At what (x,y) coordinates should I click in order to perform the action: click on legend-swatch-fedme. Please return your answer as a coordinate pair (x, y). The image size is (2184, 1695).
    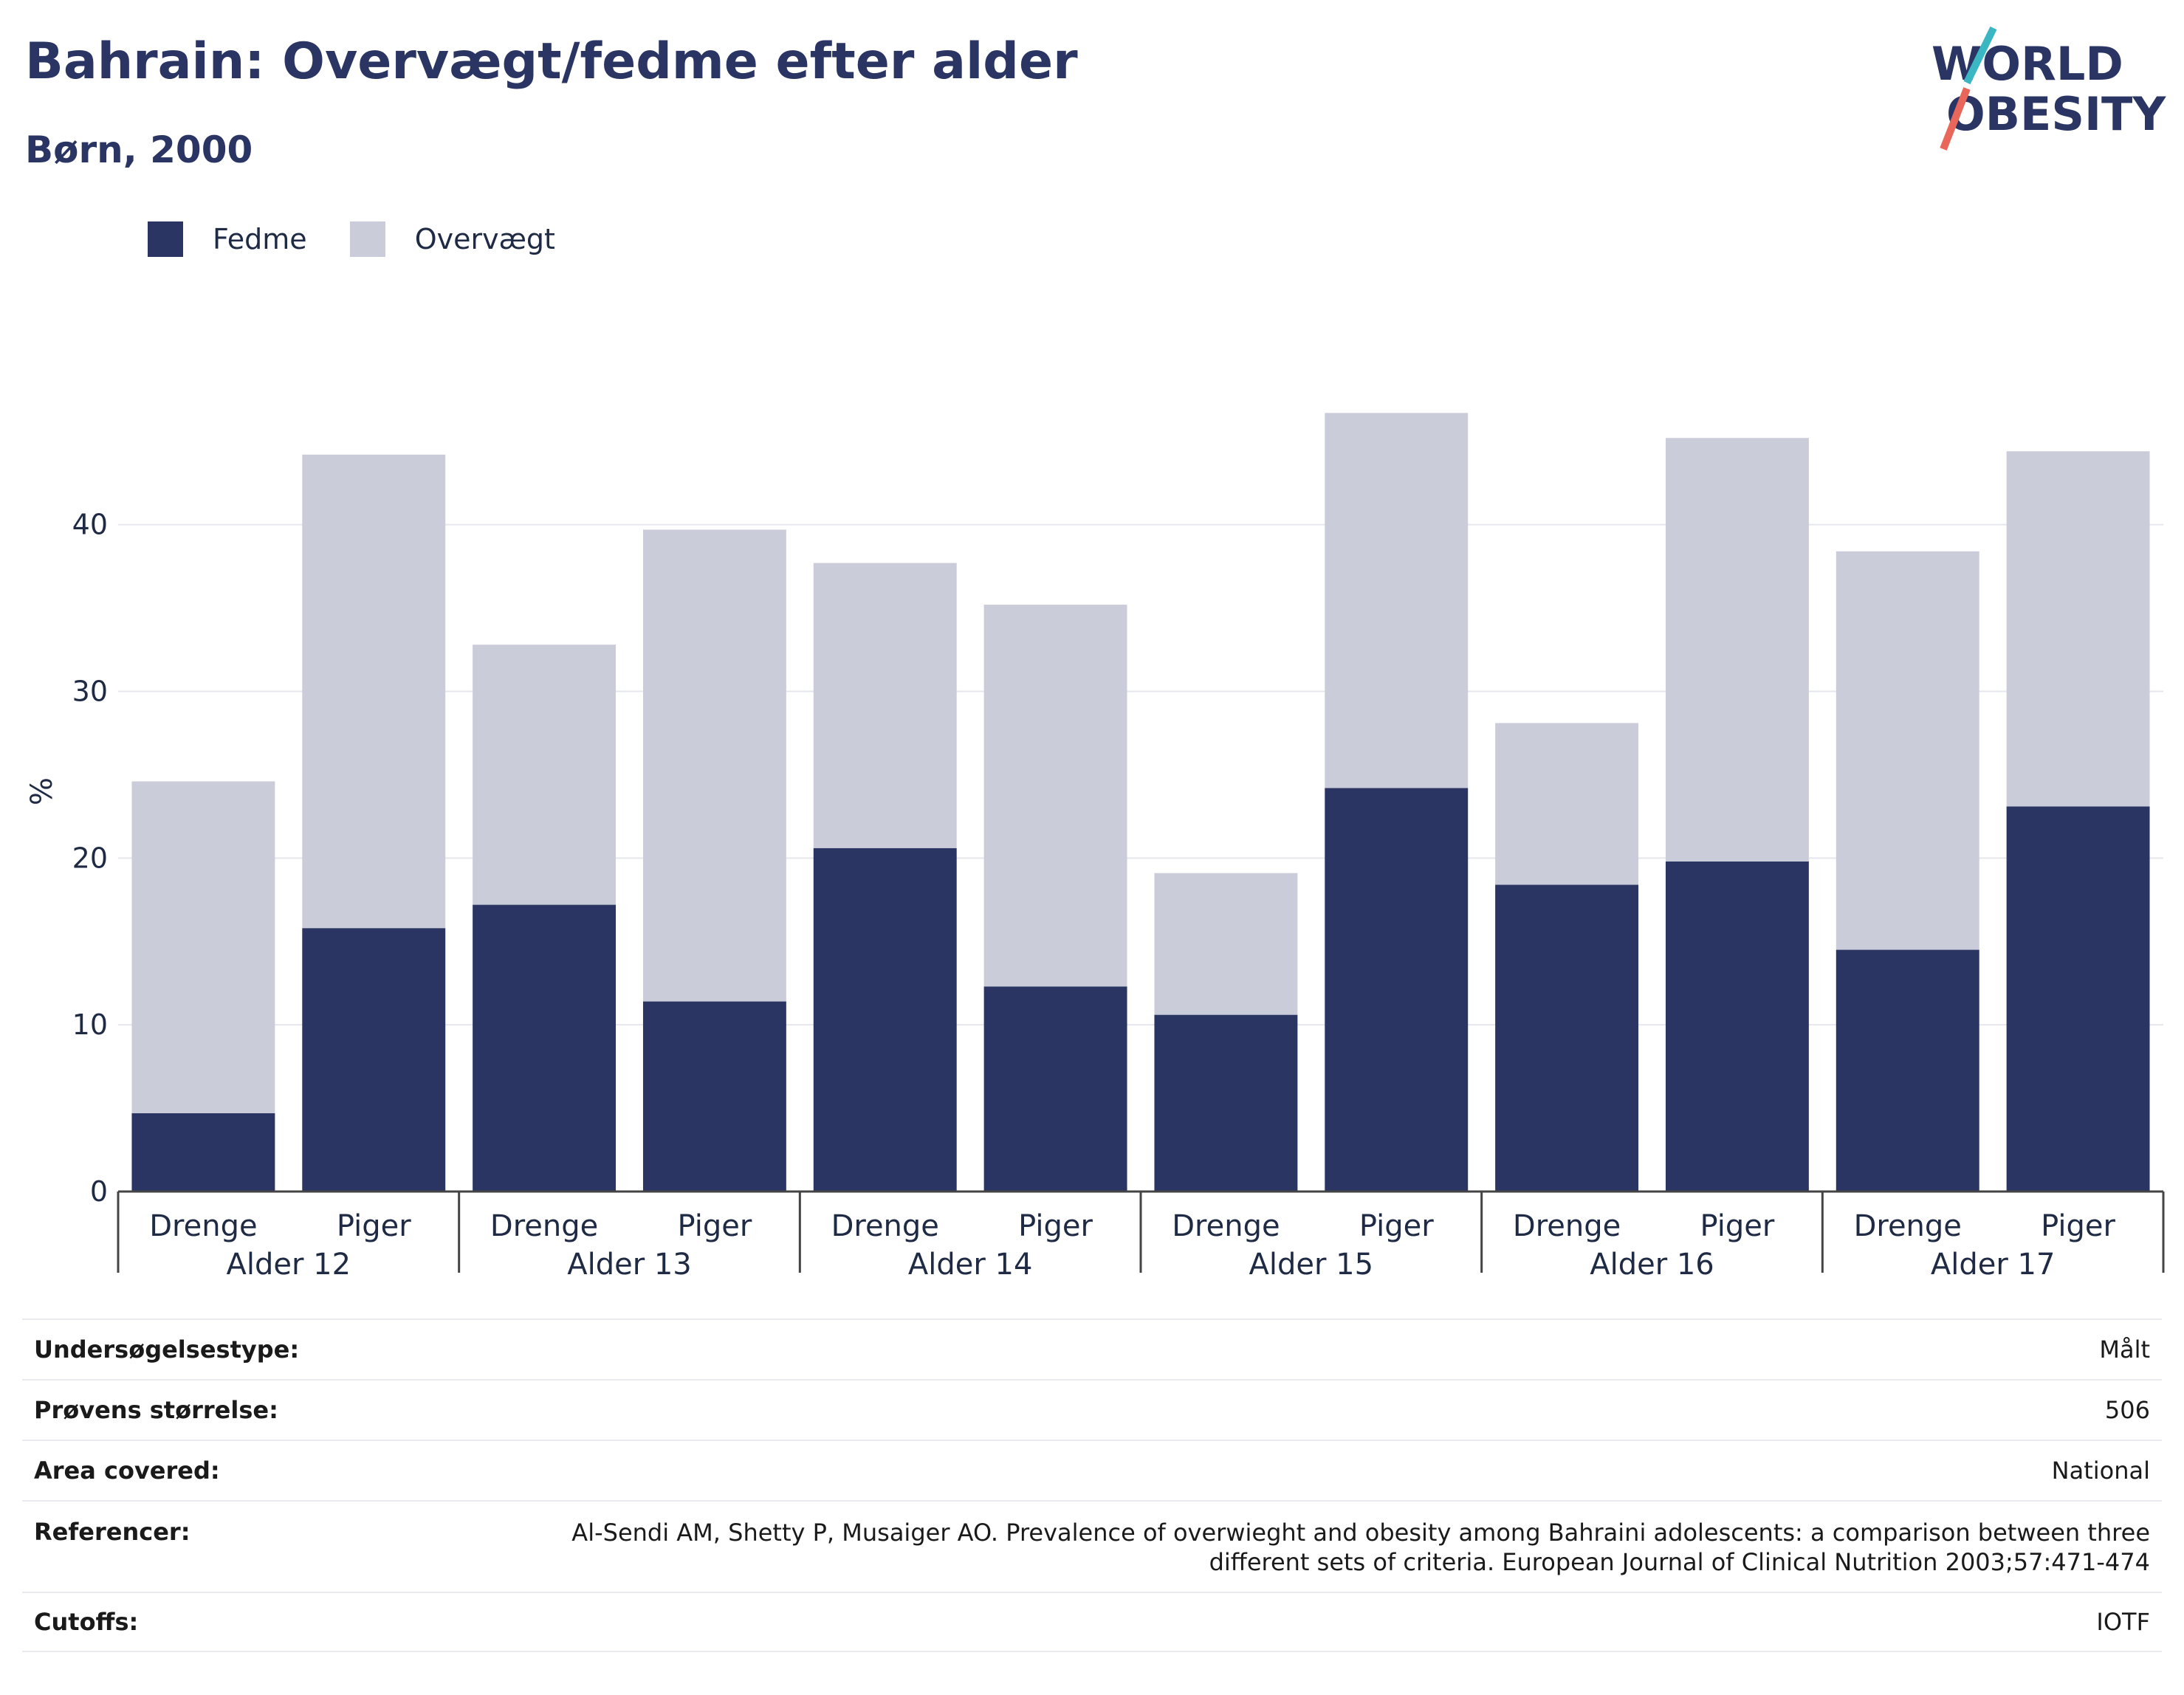
    Looking at the image, I should click on (165, 239).